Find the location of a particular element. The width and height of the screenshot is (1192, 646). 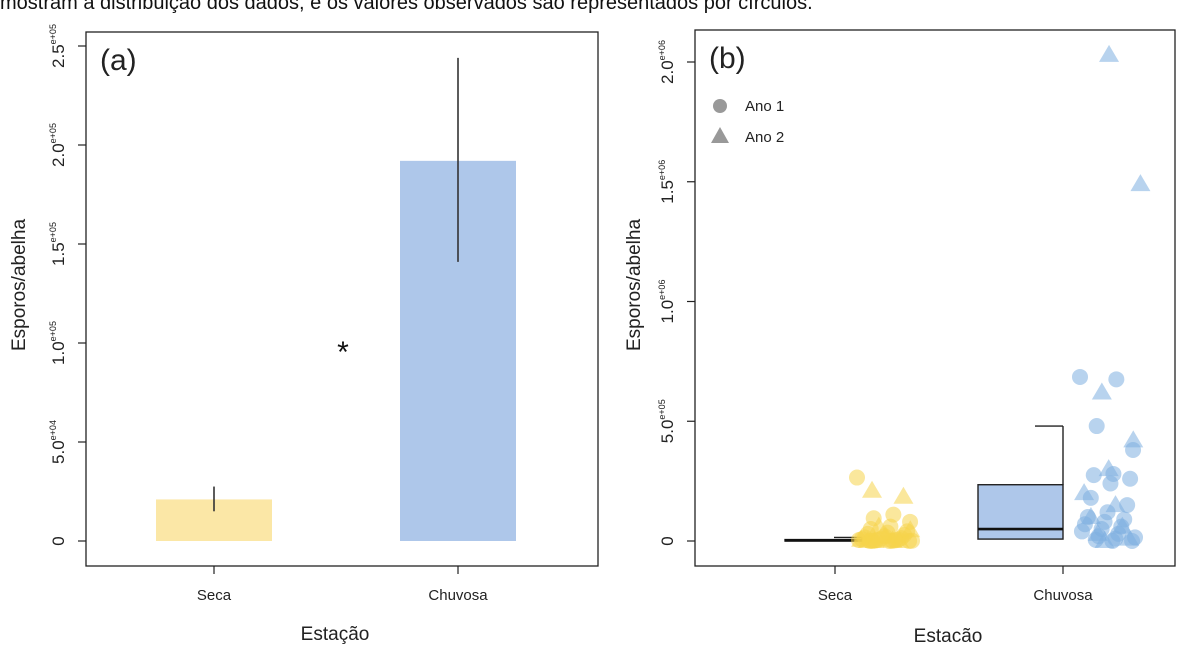

y-tick-label-1: 5.0e+05 is located at coordinates (667, 421).